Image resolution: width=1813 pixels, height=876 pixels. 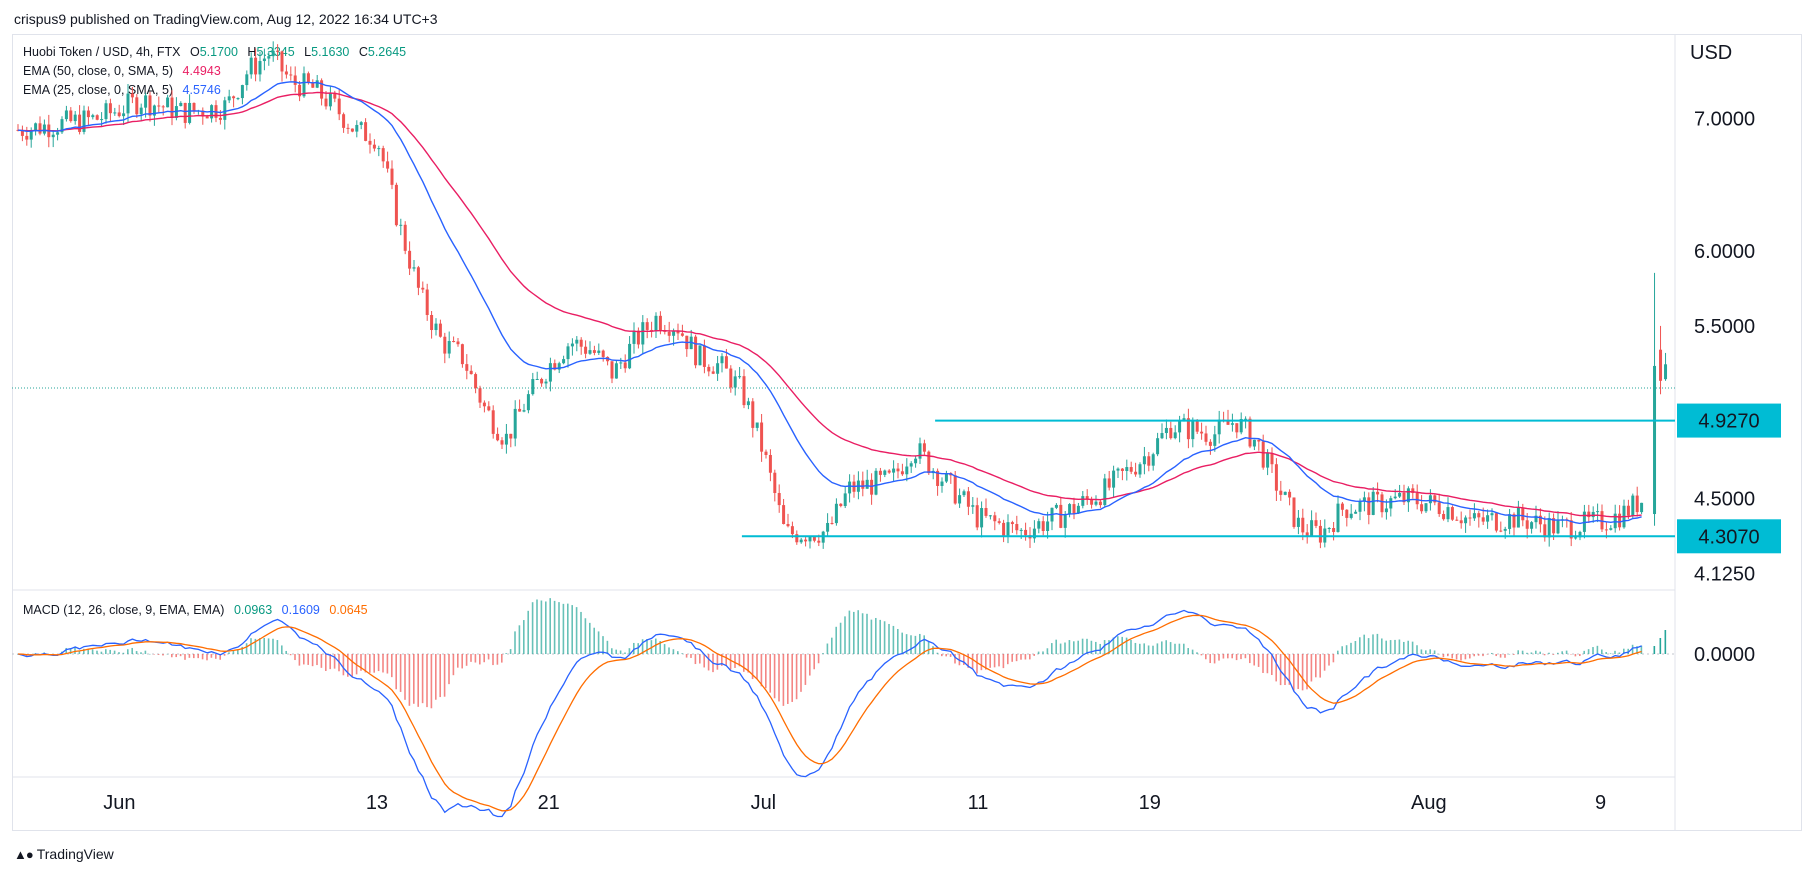 What do you see at coordinates (213, 52) in the screenshot?
I see `ohlc-open: O5.1700` at bounding box center [213, 52].